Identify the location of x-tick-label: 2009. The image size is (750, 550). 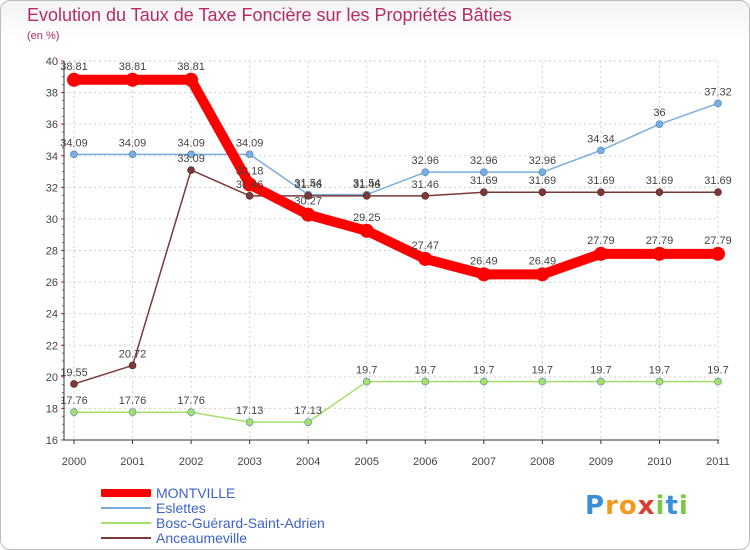
(601, 462).